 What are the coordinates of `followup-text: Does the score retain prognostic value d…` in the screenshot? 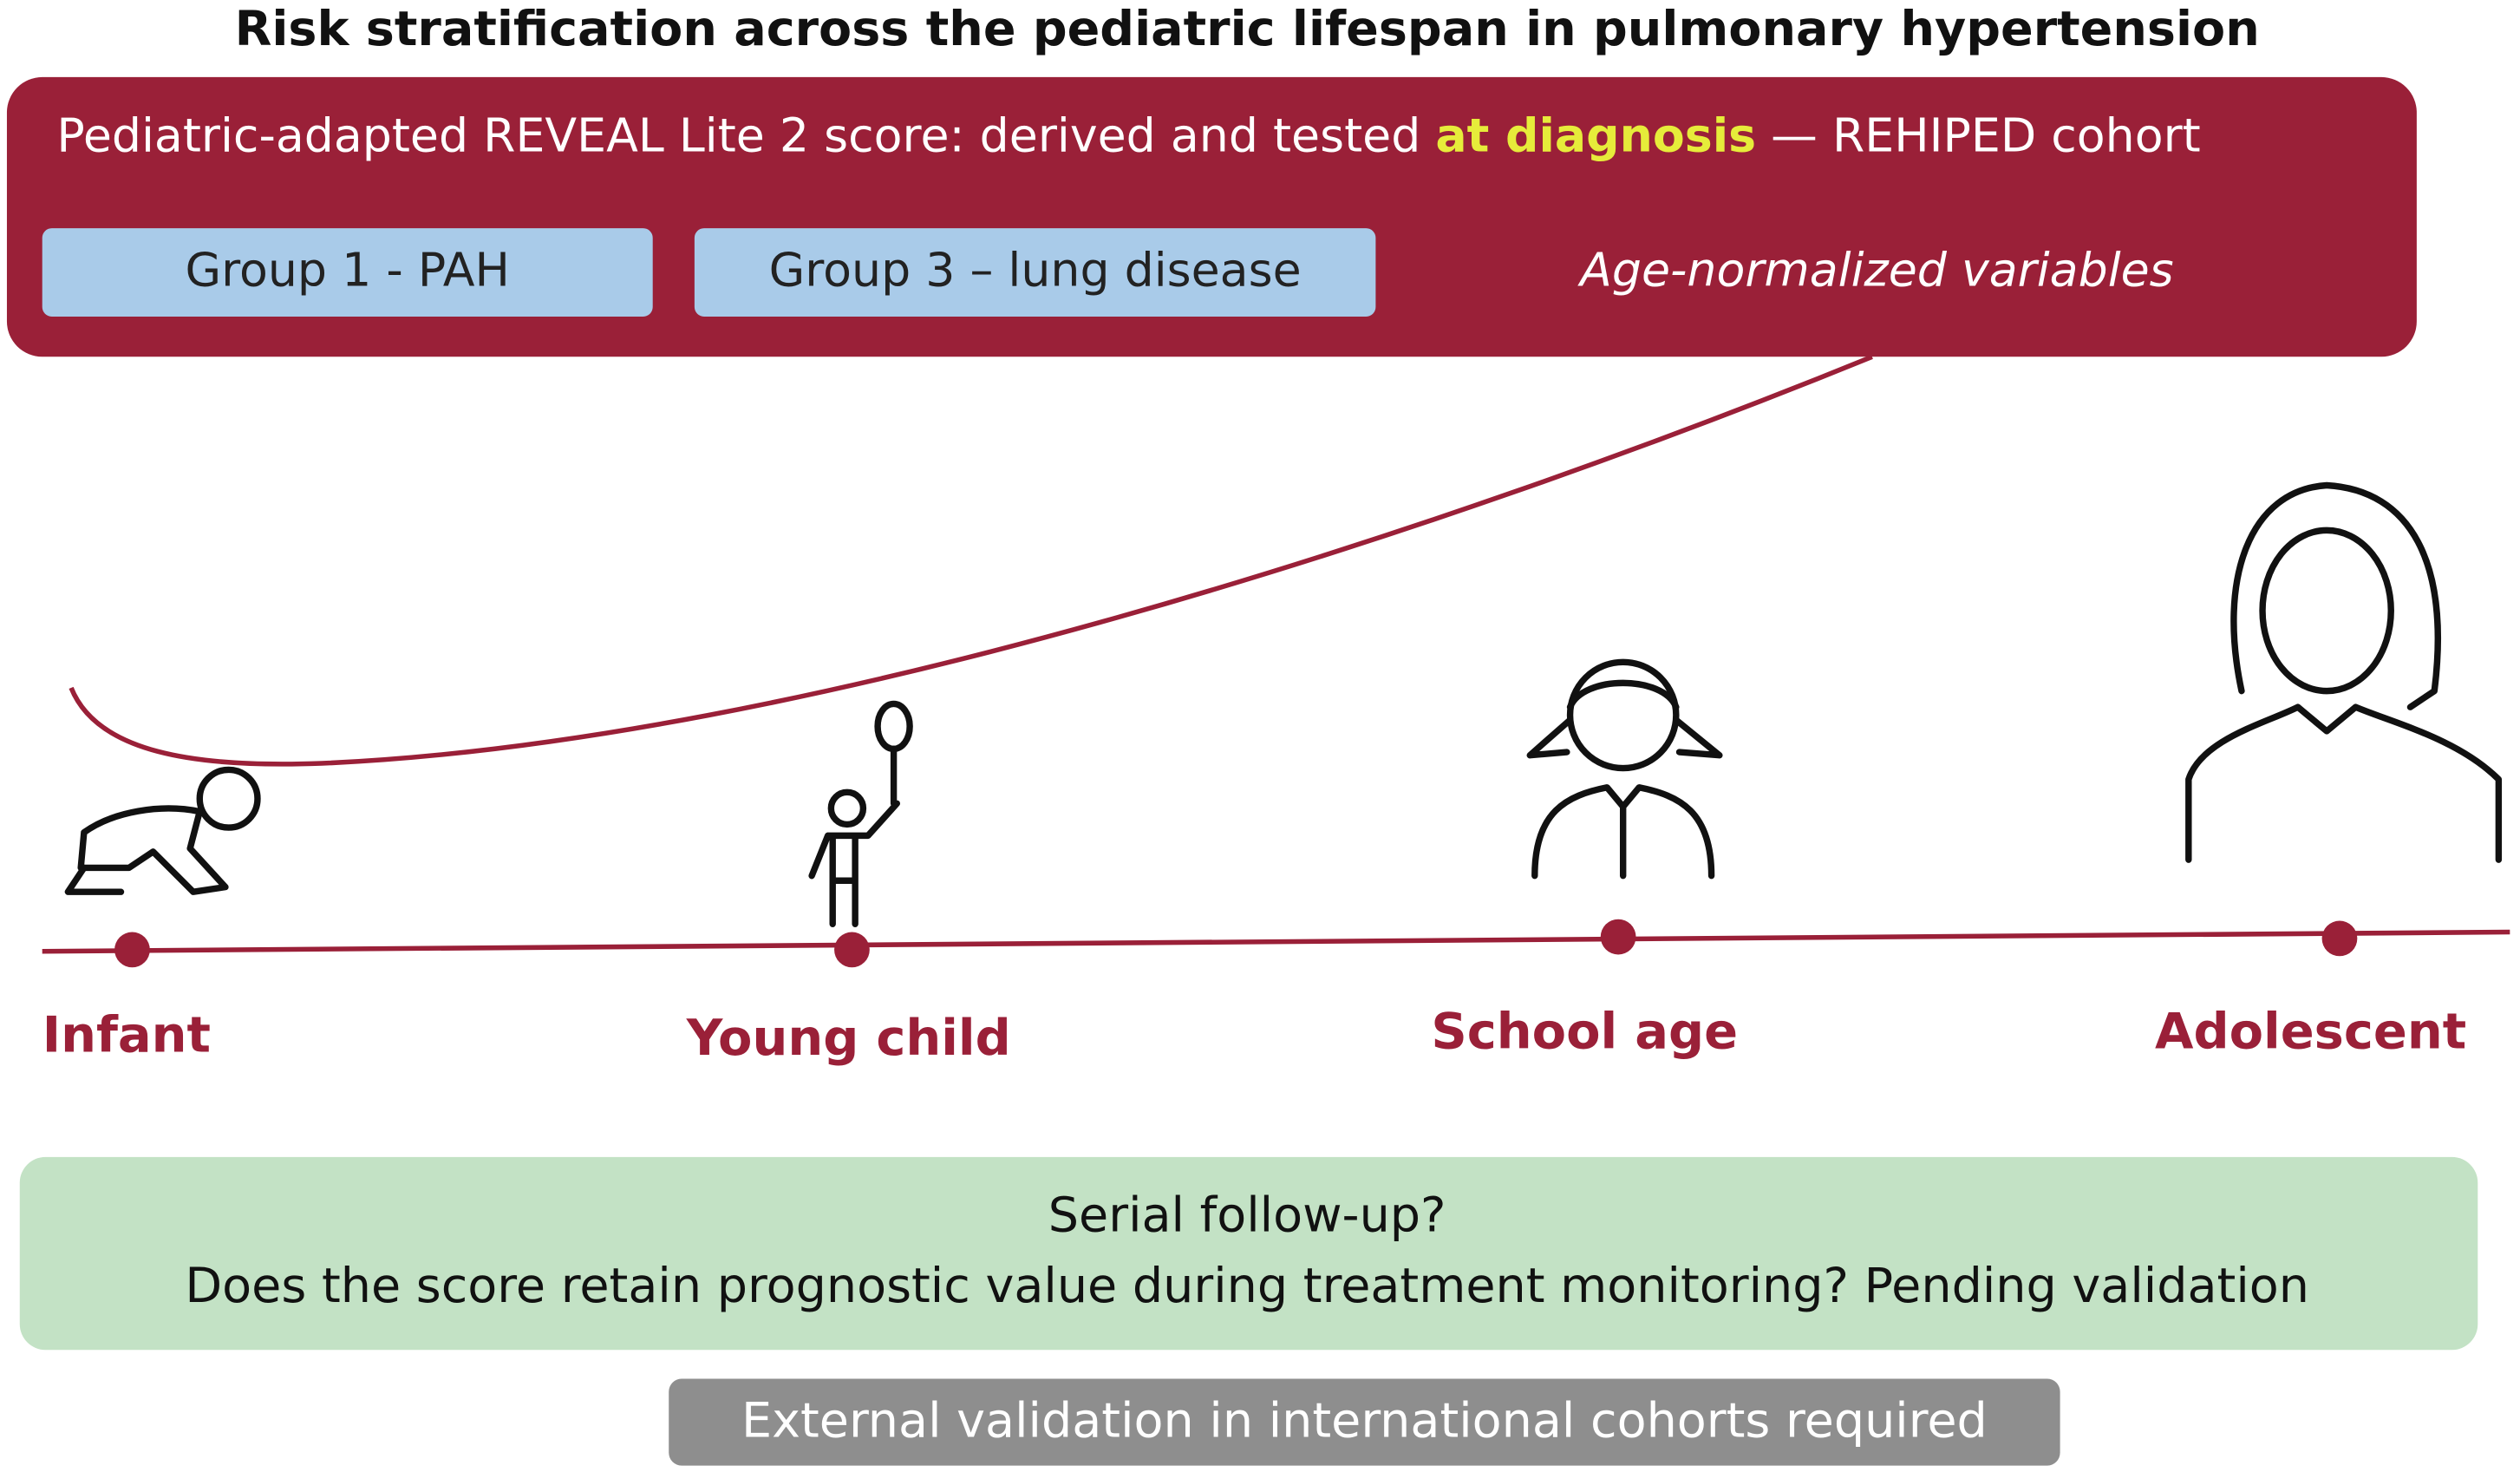 It's located at (1247, 1286).